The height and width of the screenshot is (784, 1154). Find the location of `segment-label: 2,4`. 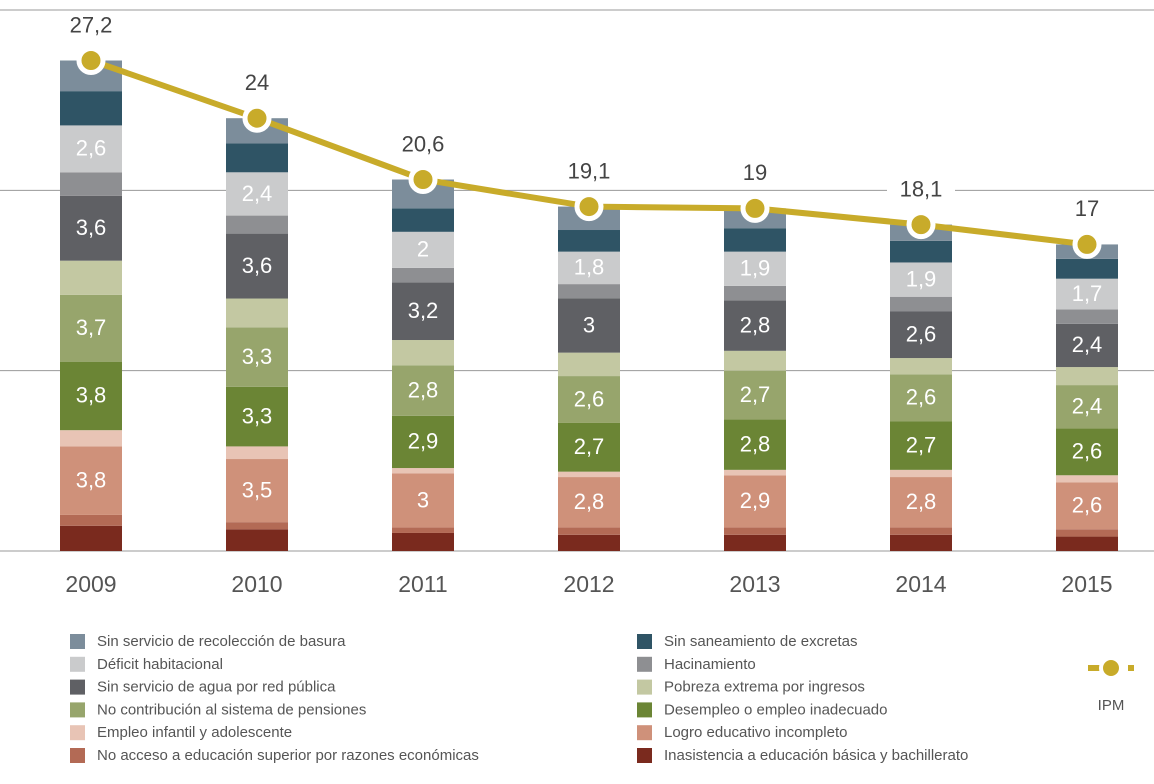

segment-label: 2,4 is located at coordinates (257, 193).